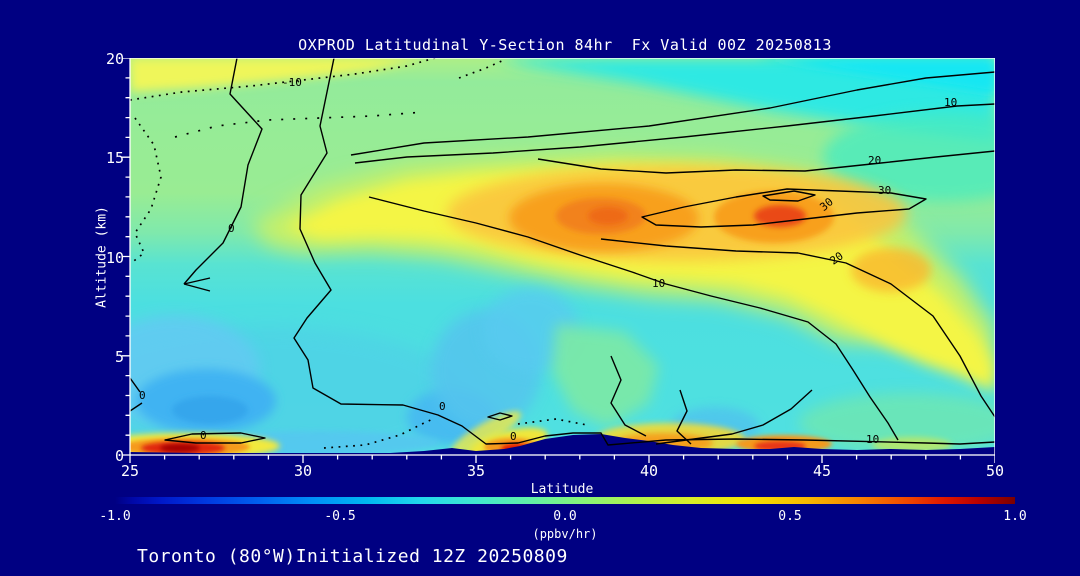 This screenshot has width=1080, height=576. Describe the element at coordinates (114, 158) in the screenshot. I see `y-tick-15: 15` at that location.